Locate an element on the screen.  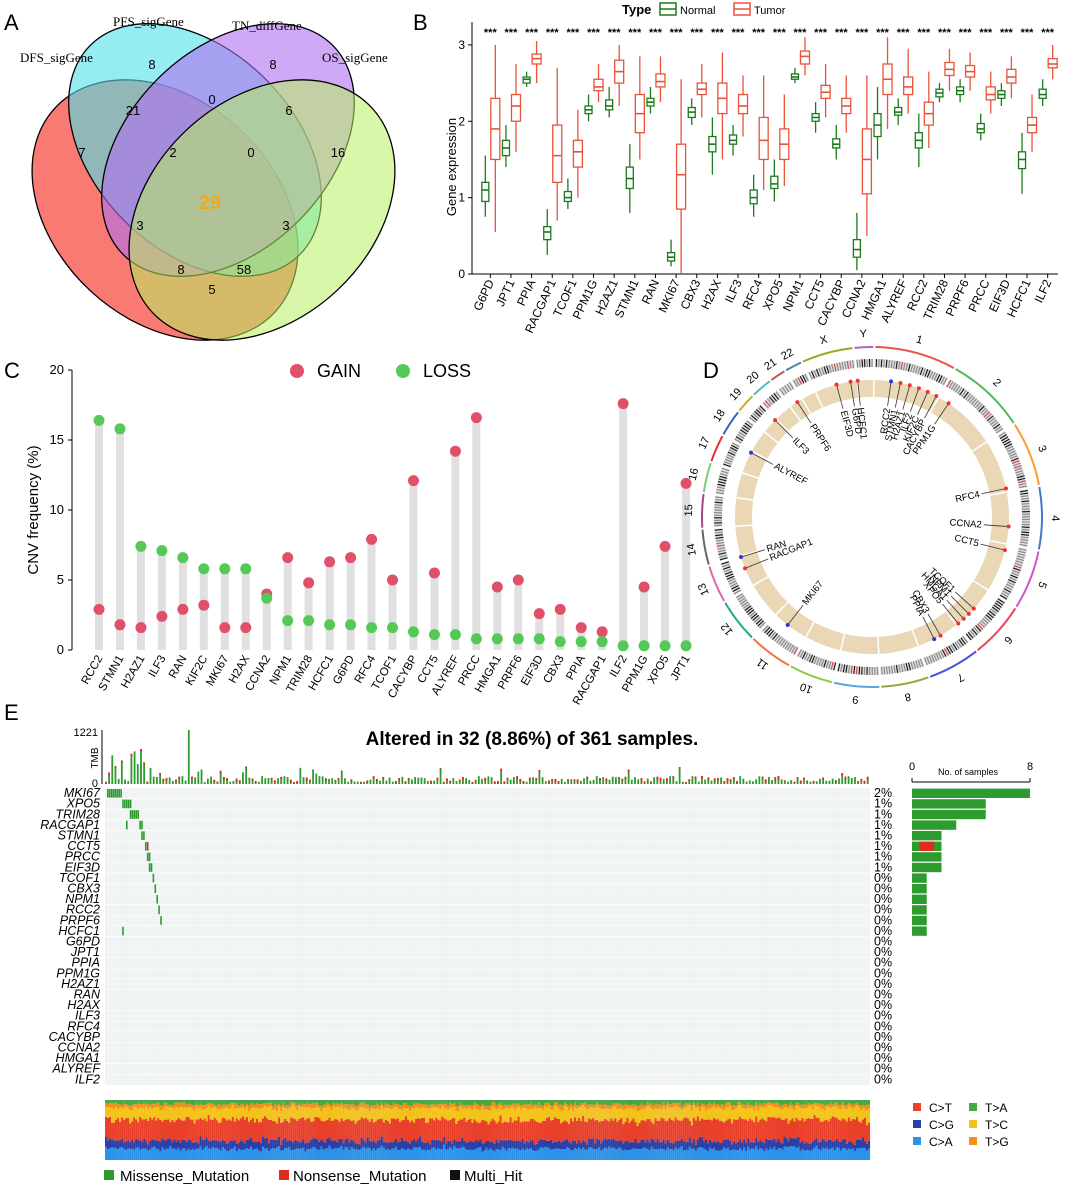
circos-gene-line is located at coordinates (897, 395).